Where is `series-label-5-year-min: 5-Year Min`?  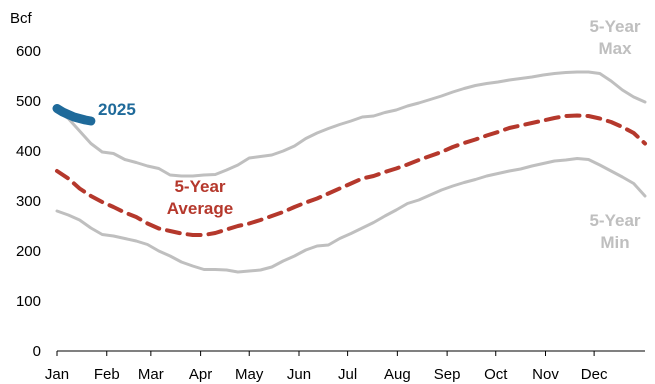
series-label-5-year-min: 5-Year Min is located at coordinates (614, 231).